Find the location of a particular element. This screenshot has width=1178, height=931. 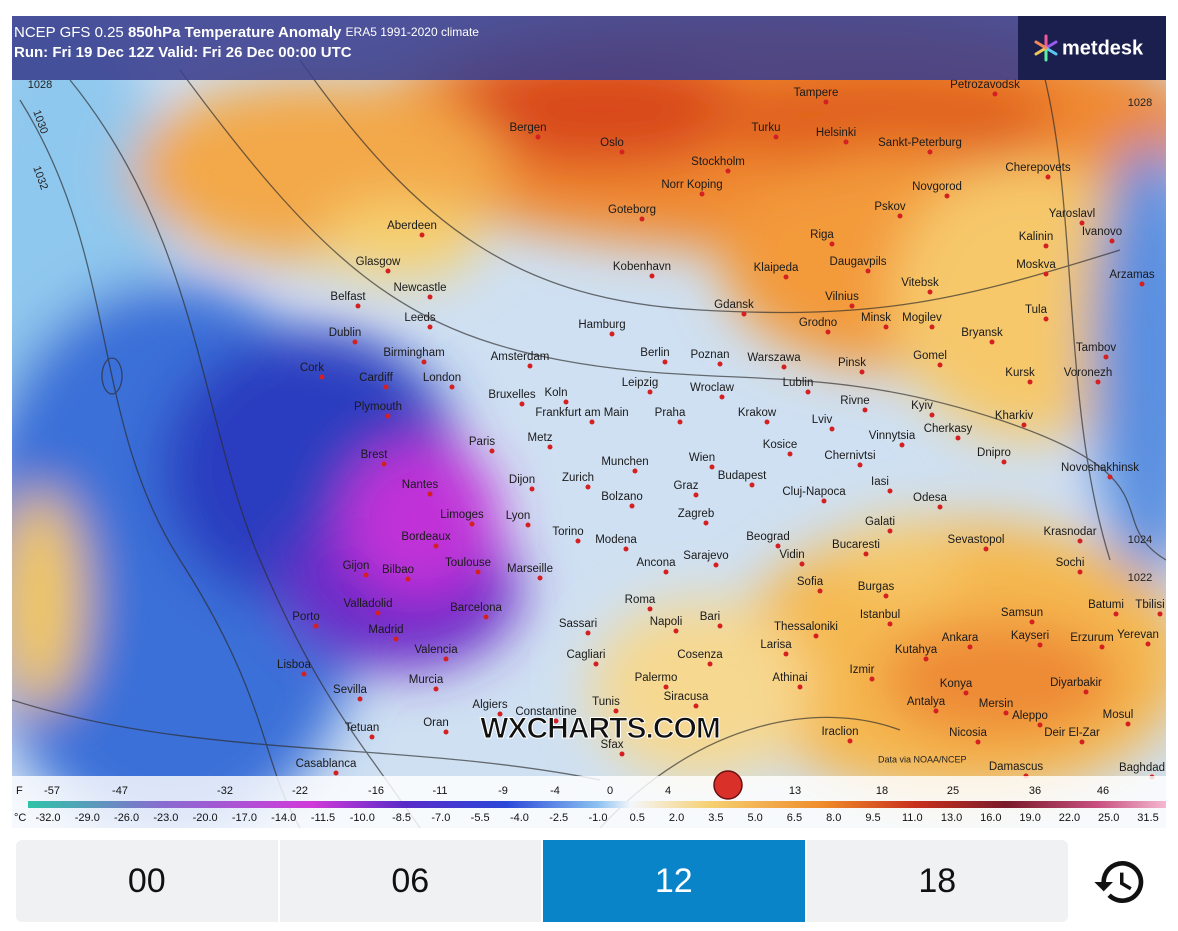

city-label: Kursk is located at coordinates (1020, 373).